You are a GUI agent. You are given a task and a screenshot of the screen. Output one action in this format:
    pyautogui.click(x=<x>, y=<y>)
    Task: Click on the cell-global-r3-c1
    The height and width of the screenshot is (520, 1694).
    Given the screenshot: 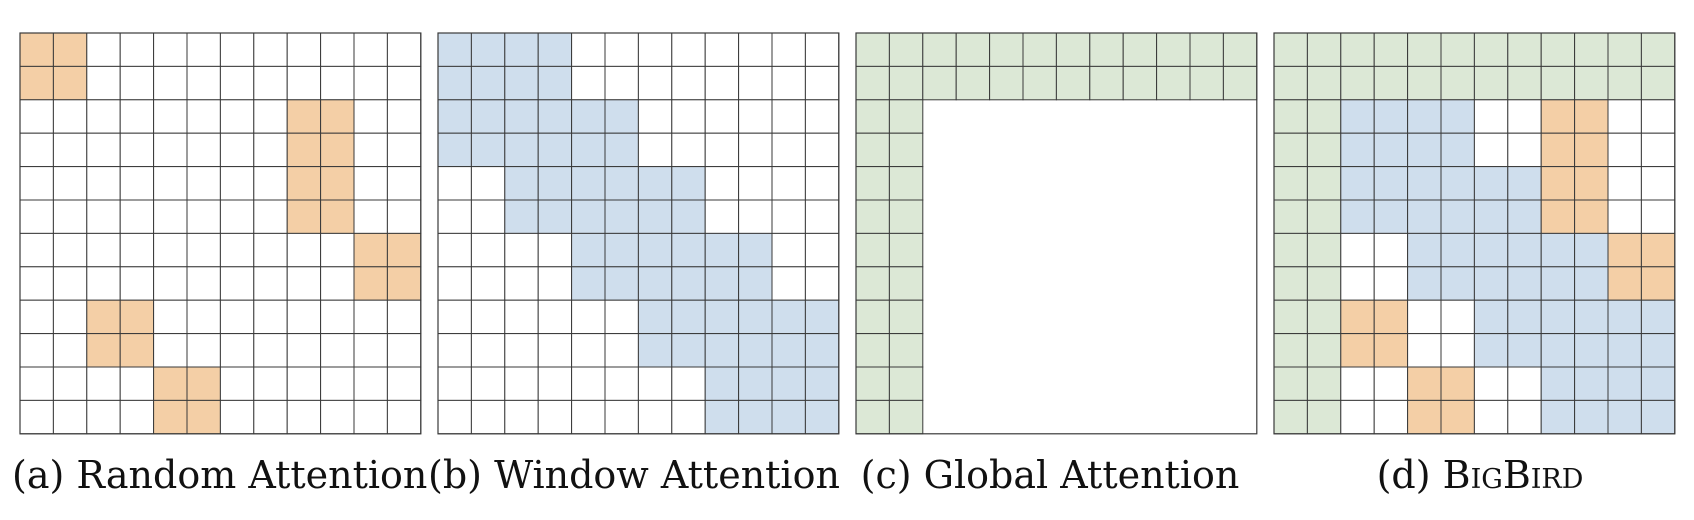 What is the action you would take?
    pyautogui.click(x=1324, y=150)
    